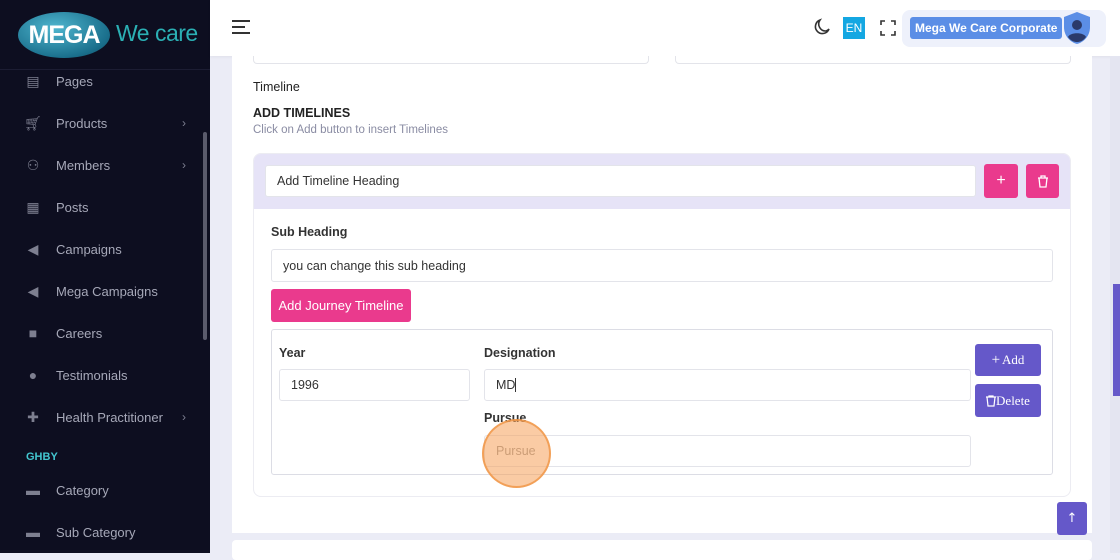 The image size is (1120, 560). What do you see at coordinates (873, 60) in the screenshot?
I see `prev-field-right` at bounding box center [873, 60].